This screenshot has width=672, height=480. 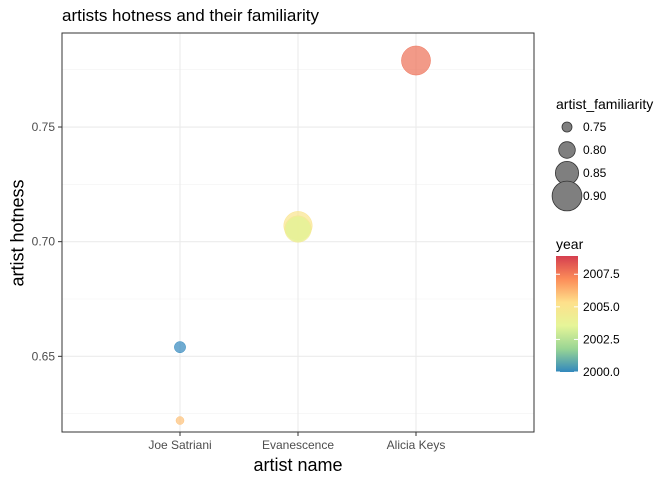 What do you see at coordinates (601, 372) in the screenshot?
I see `color-legend-label: 2000.0` at bounding box center [601, 372].